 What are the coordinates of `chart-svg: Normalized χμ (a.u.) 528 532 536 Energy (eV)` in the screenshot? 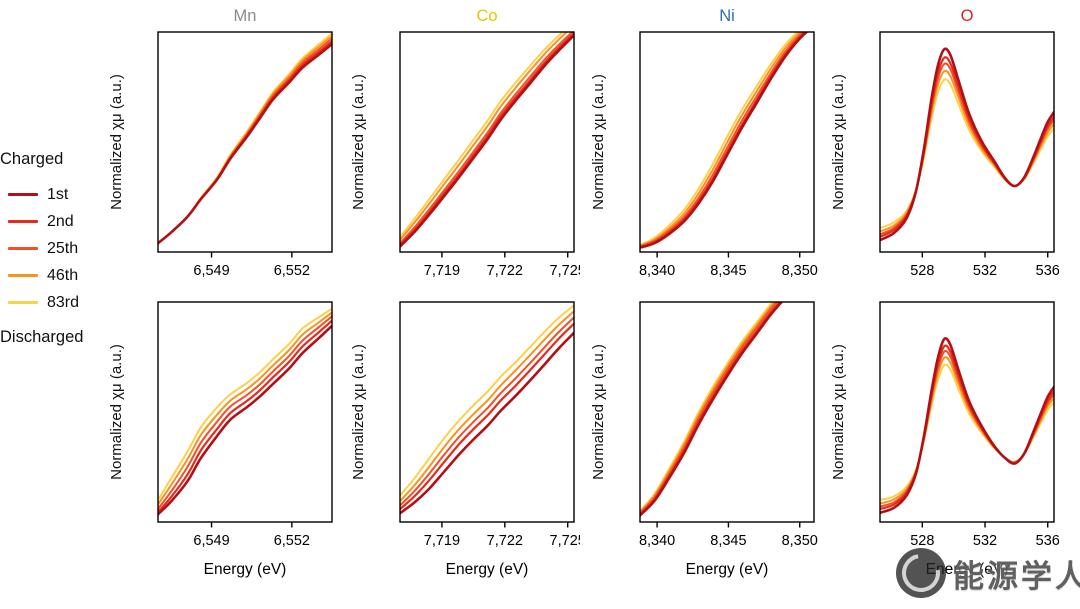 It's located at (945, 439).